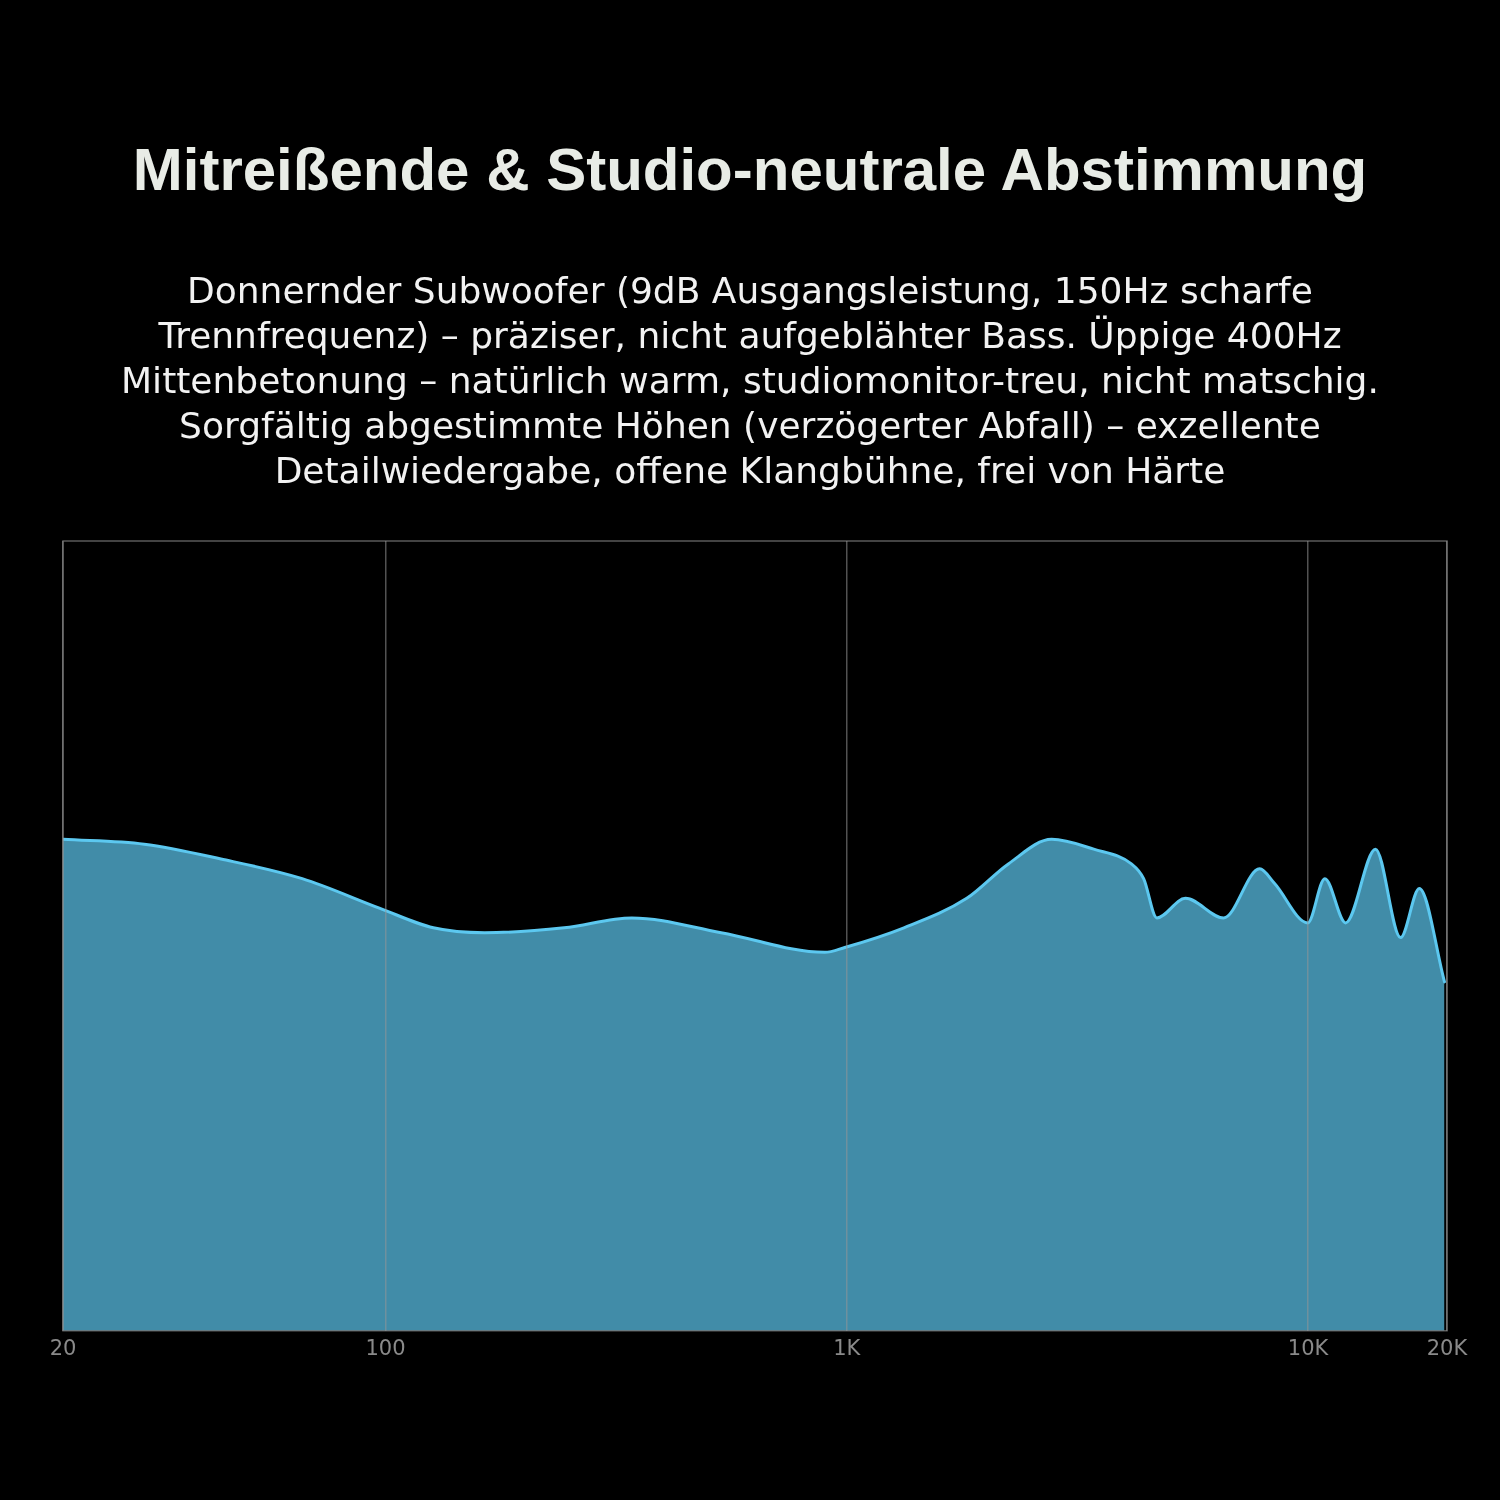 The image size is (1500, 1500). I want to click on x-tick-label: 10K, so click(1308, 1347).